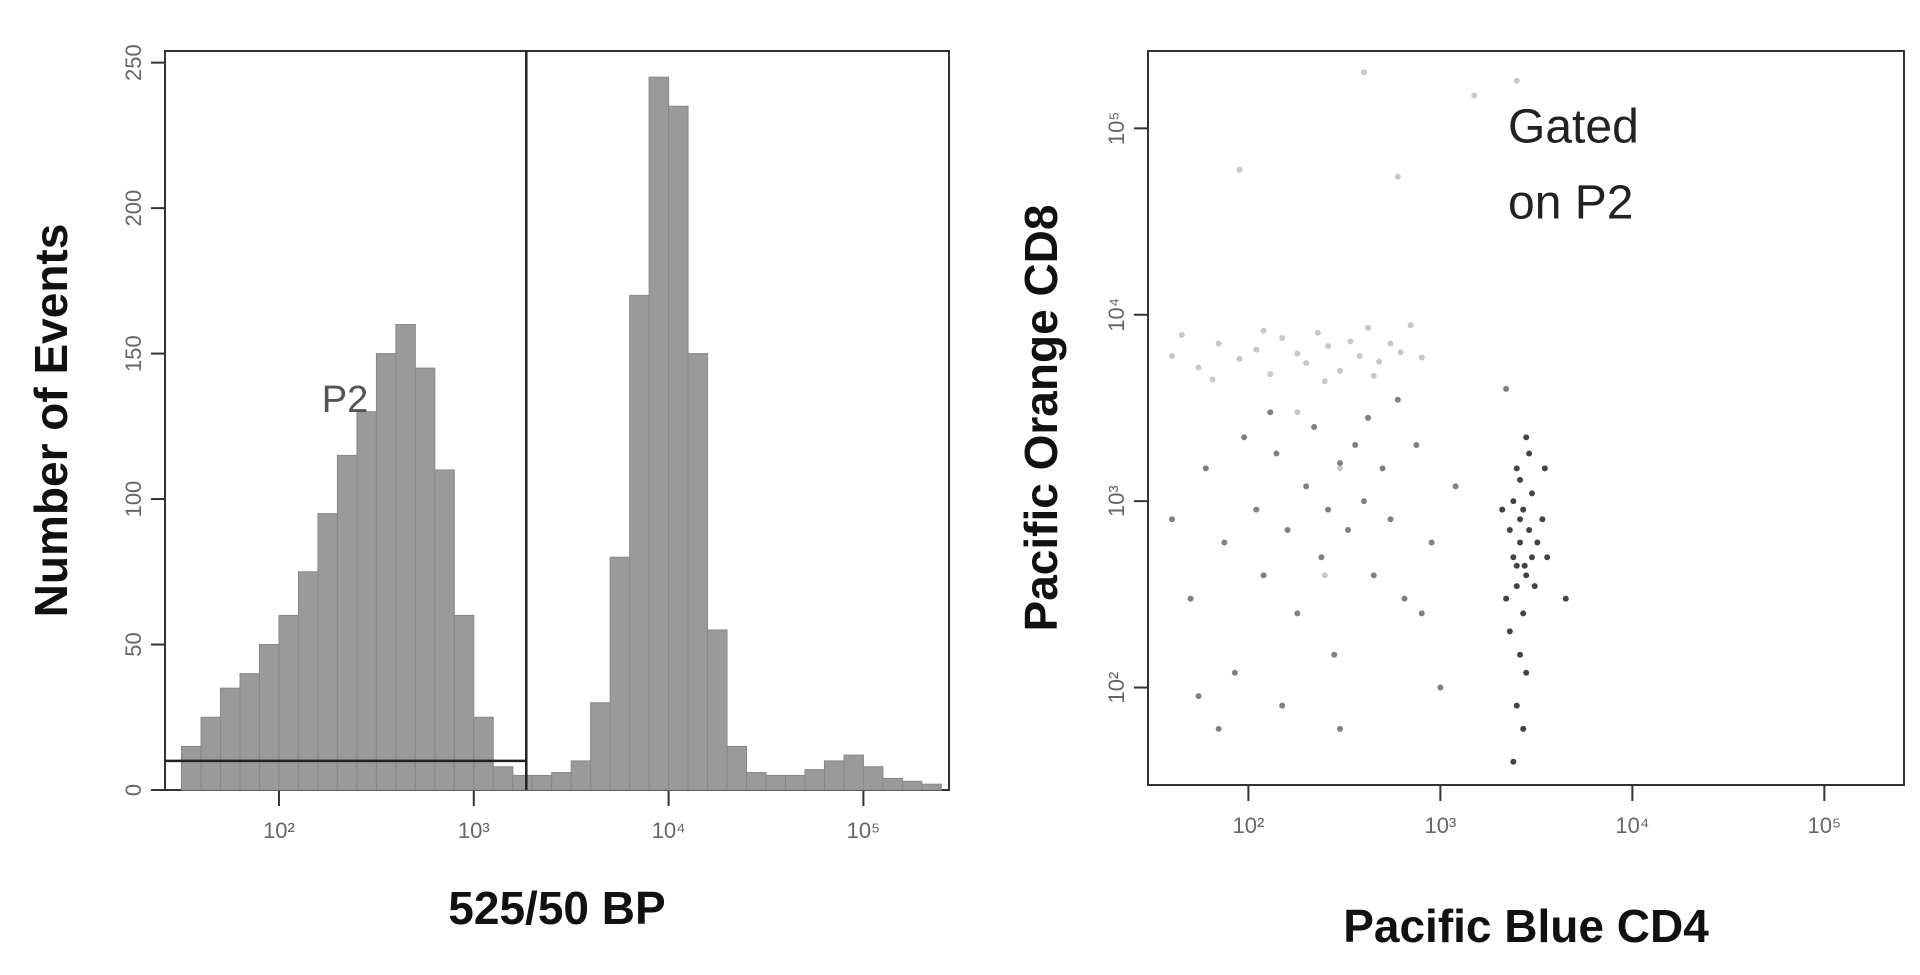  Describe the element at coordinates (133, 644) in the screenshot. I see `y-tick-label: 50` at that location.